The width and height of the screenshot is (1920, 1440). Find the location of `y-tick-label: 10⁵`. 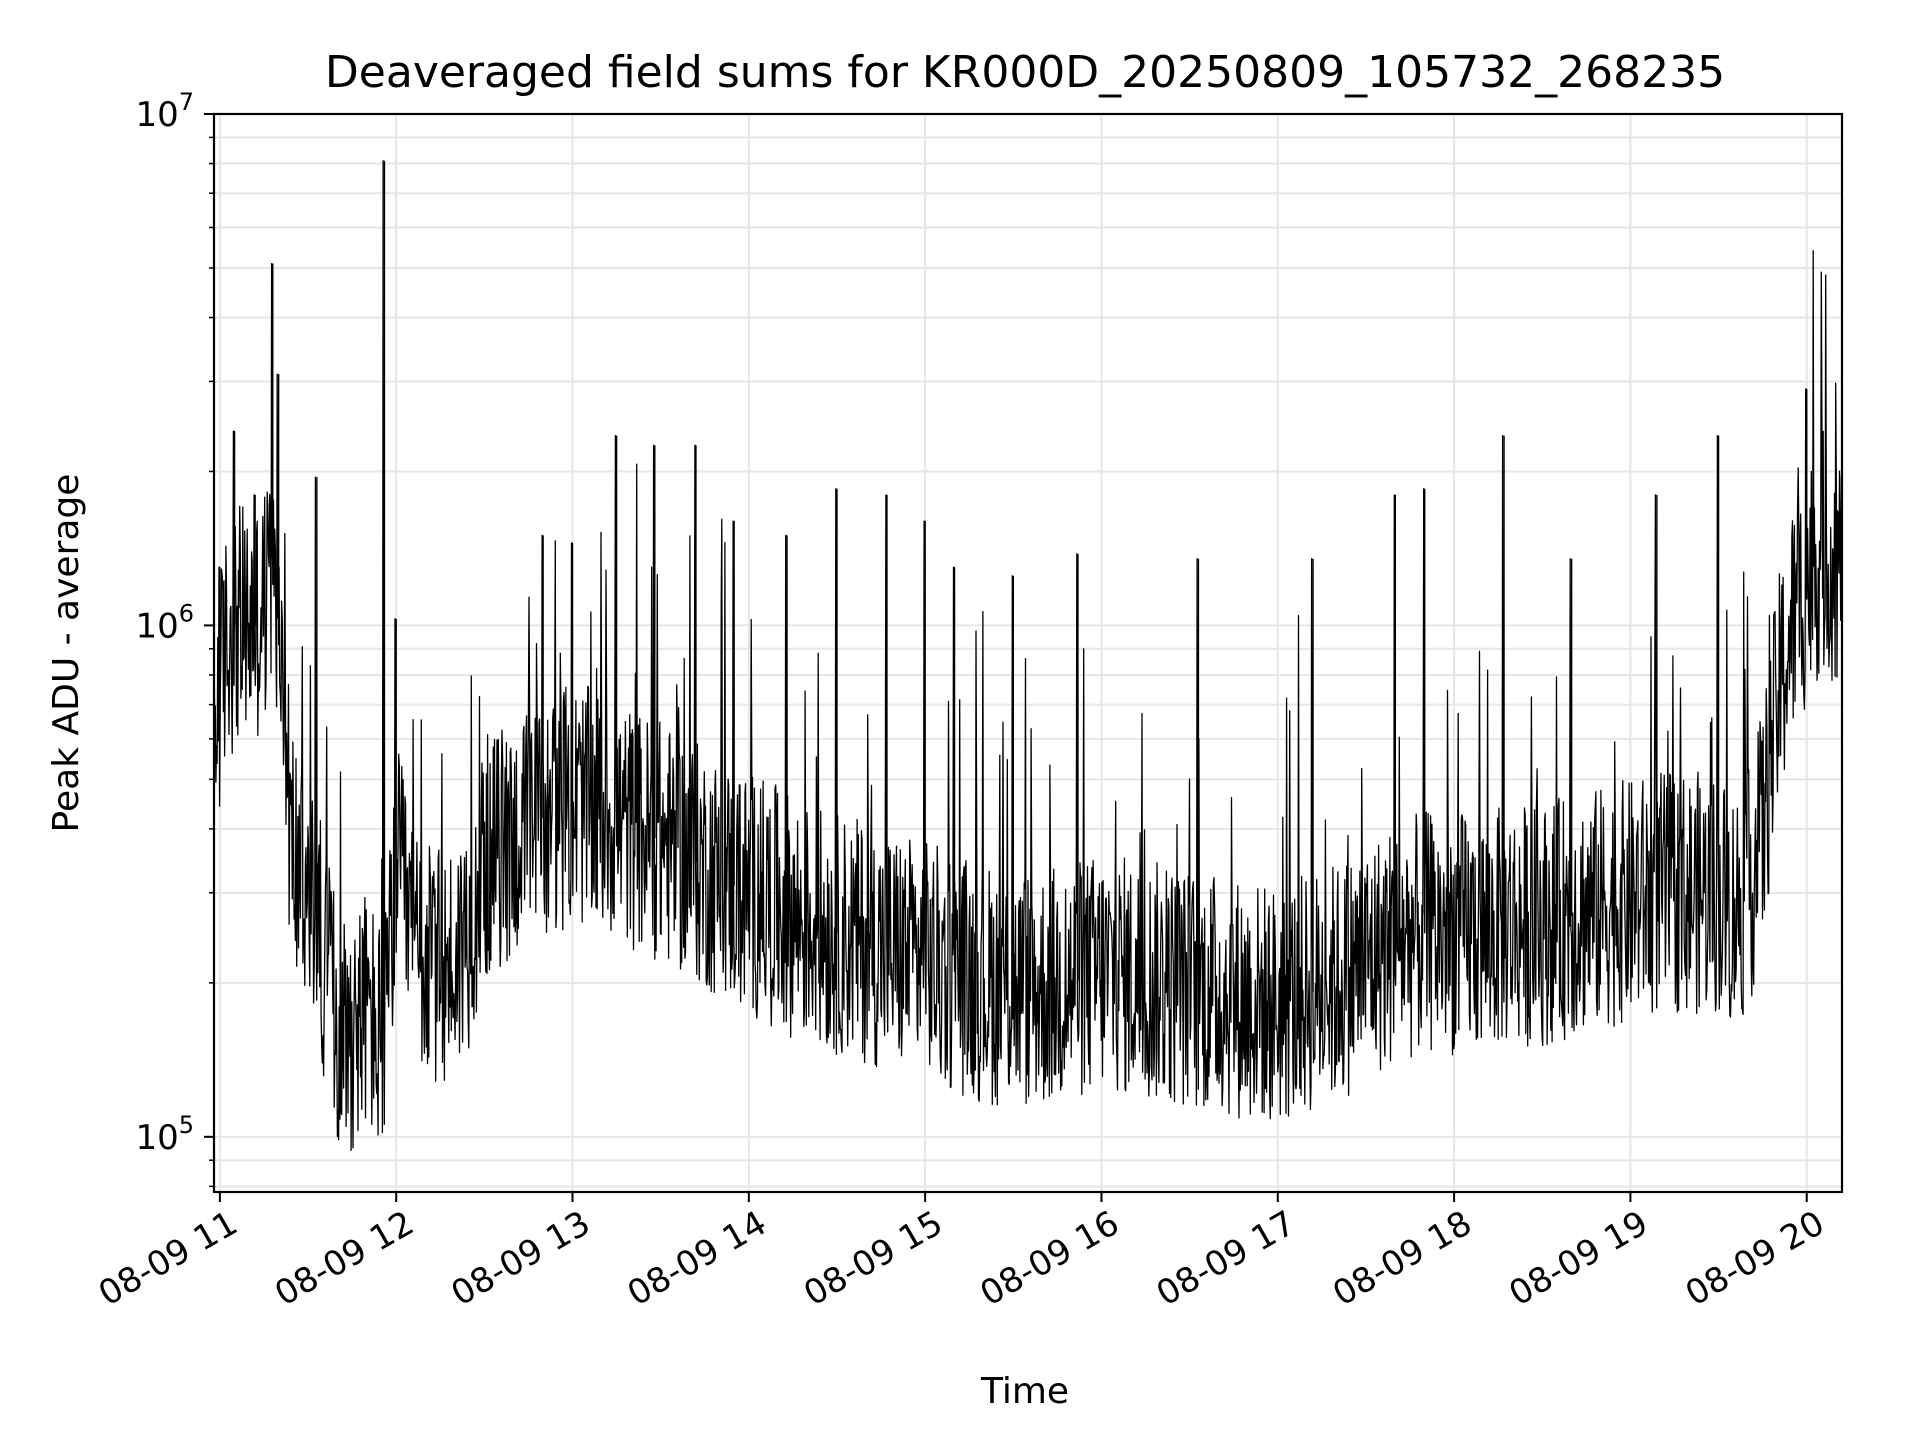

y-tick-label: 10⁵ is located at coordinates (164, 1134).